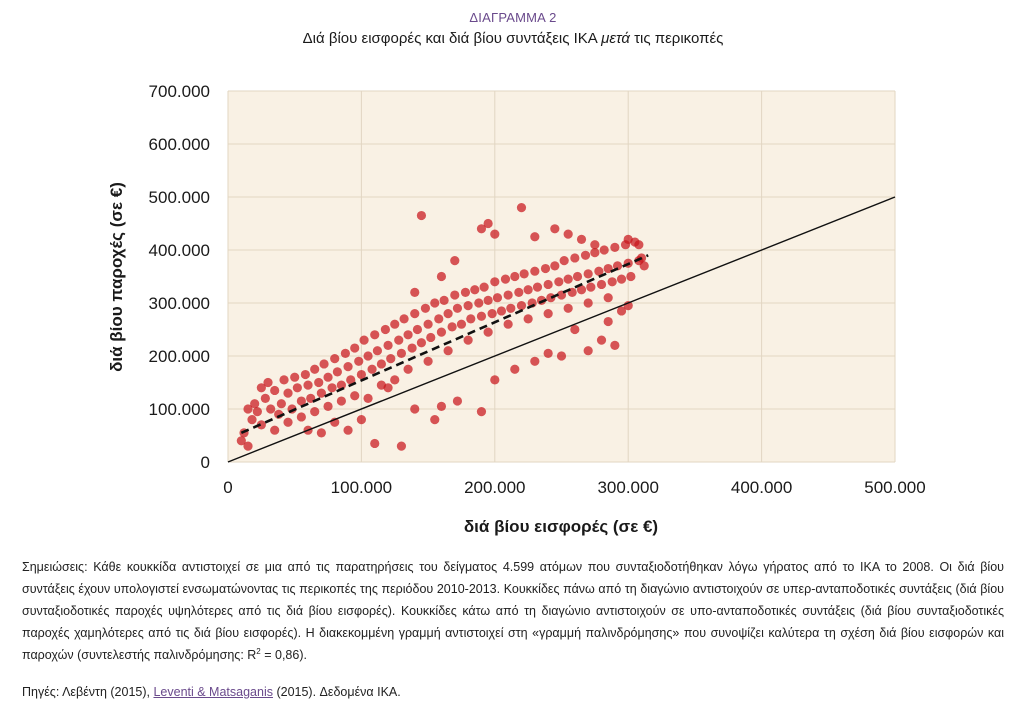 The width and height of the screenshot is (1026, 713). Describe the element at coordinates (513, 17) in the screenshot. I see `figure-label: ΔΙΑΓΡΑΜΜΑ 2` at that location.